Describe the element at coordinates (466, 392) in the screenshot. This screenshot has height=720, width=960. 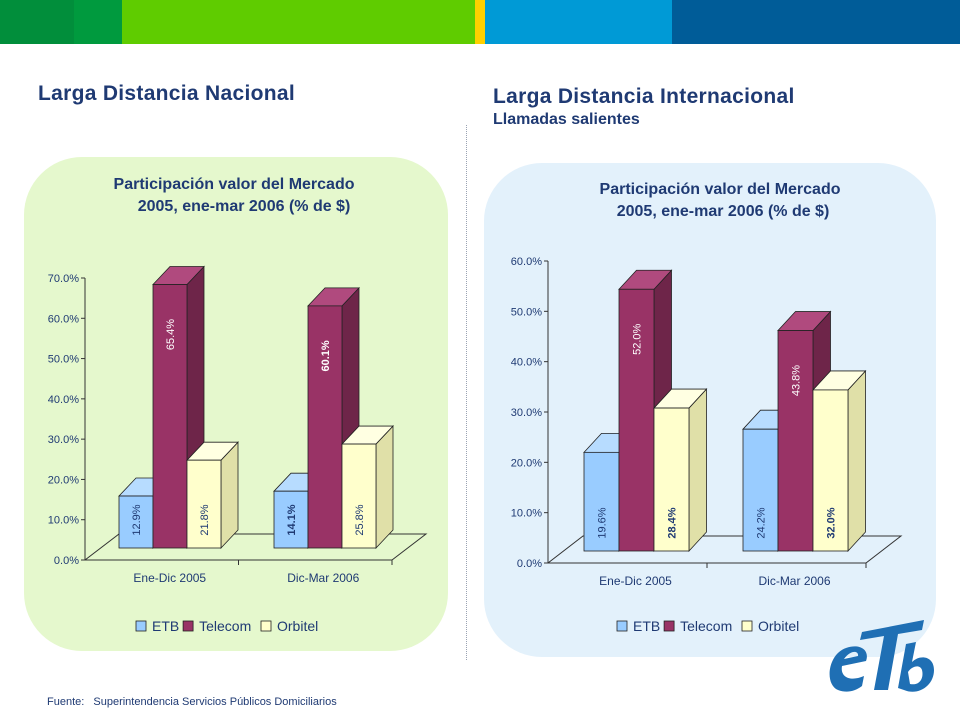
I see `dotted-divider` at that location.